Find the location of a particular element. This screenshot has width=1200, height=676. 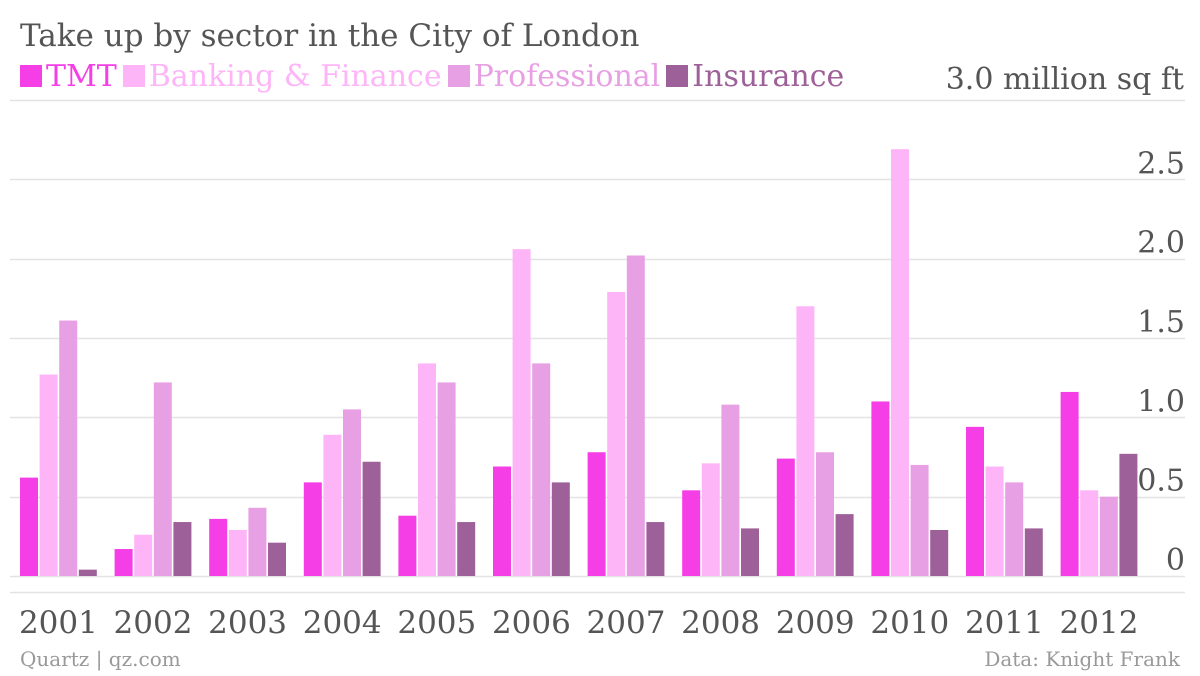

bar-banking-finance-2007 is located at coordinates (616, 433).